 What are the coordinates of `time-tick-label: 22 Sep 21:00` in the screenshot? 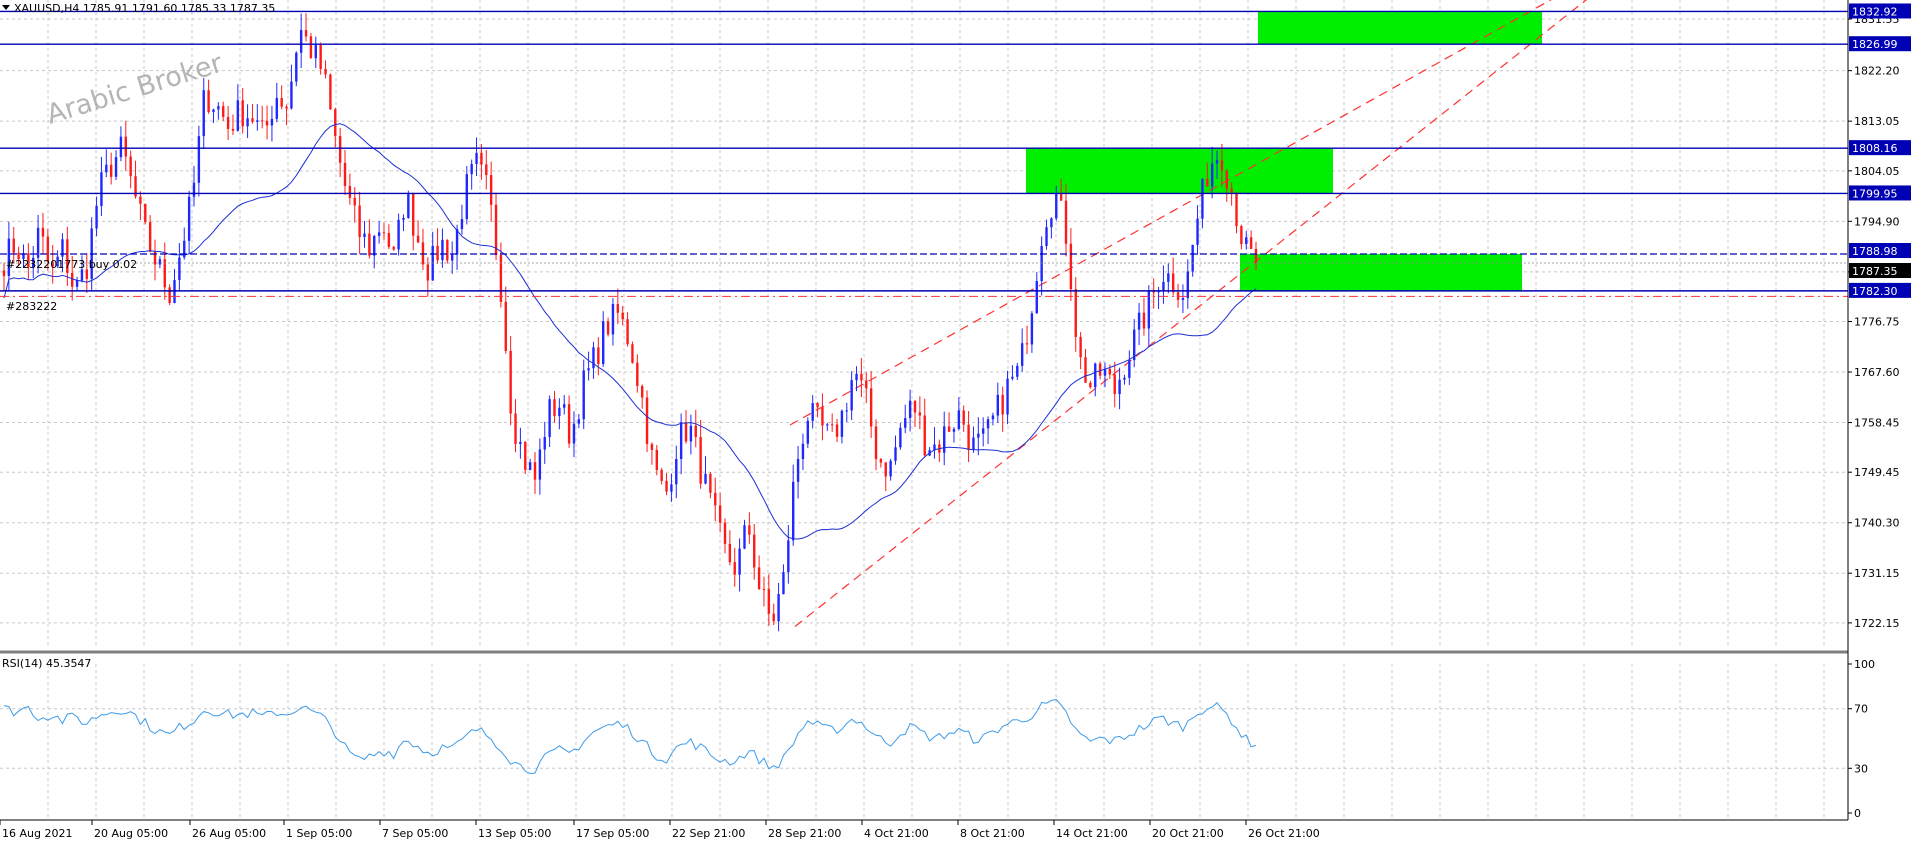 It's located at (708, 833).